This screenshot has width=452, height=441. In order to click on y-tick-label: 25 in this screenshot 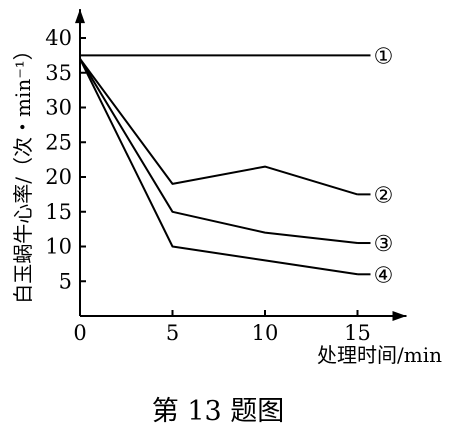, I will do `click(58, 142)`.